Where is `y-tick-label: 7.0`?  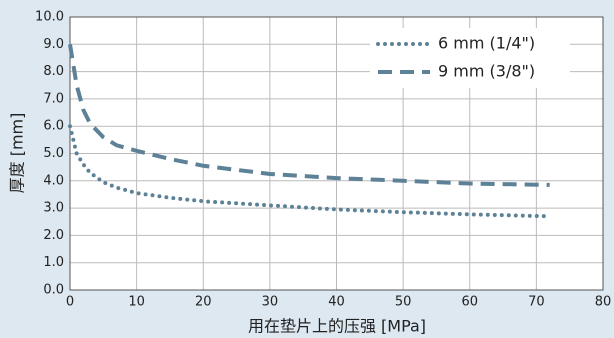
y-tick-label: 7.0 is located at coordinates (53, 98).